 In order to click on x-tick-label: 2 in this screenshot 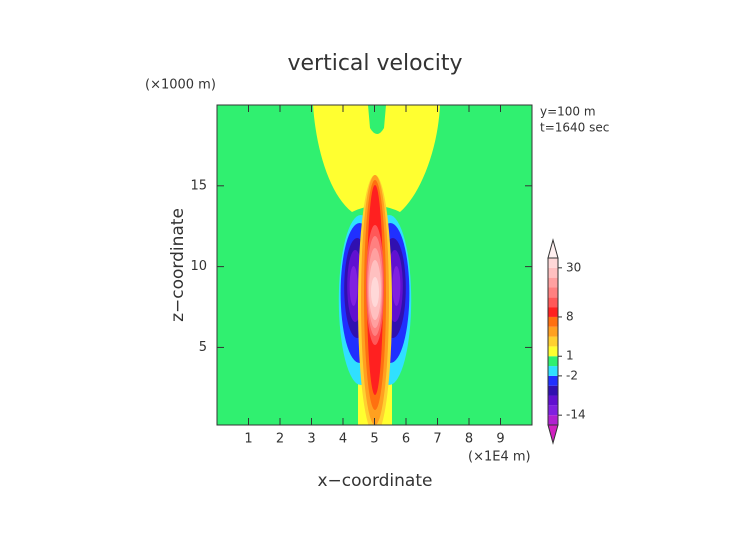, I will do `click(280, 439)`.